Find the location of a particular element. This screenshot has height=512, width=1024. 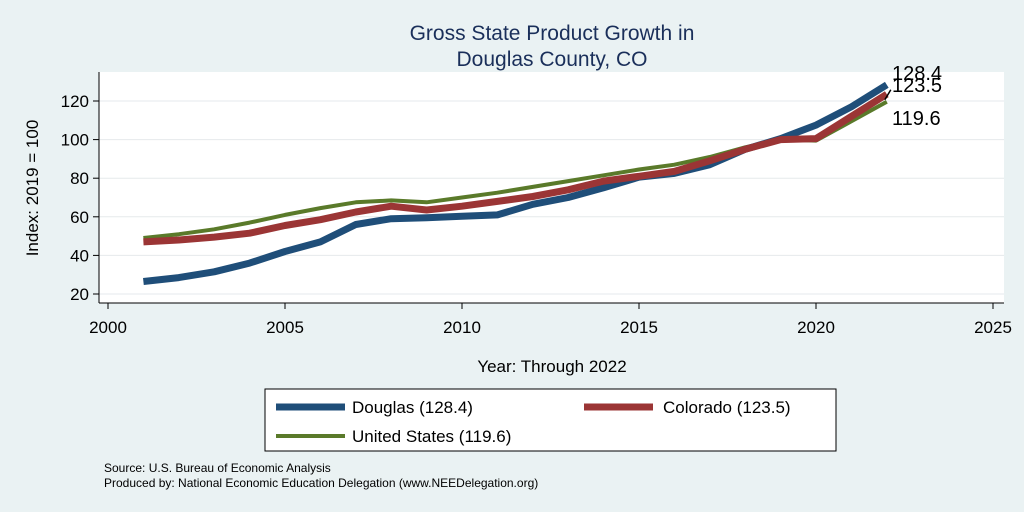

end-label-connector-united-states is located at coordinates (888, 95).